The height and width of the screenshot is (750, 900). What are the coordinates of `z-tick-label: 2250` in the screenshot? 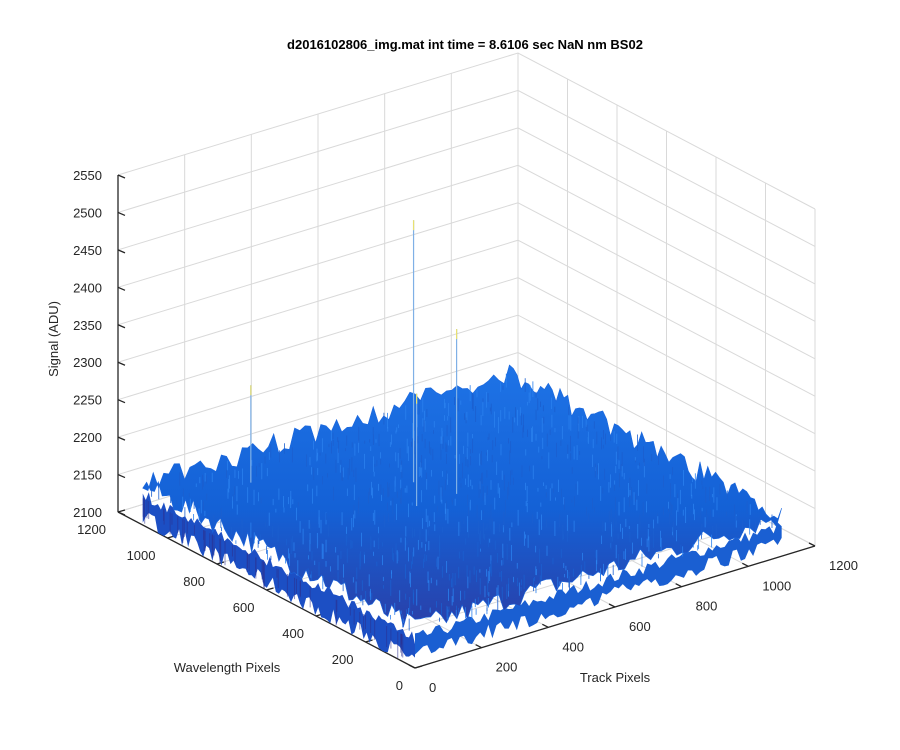 It's located at (87, 400).